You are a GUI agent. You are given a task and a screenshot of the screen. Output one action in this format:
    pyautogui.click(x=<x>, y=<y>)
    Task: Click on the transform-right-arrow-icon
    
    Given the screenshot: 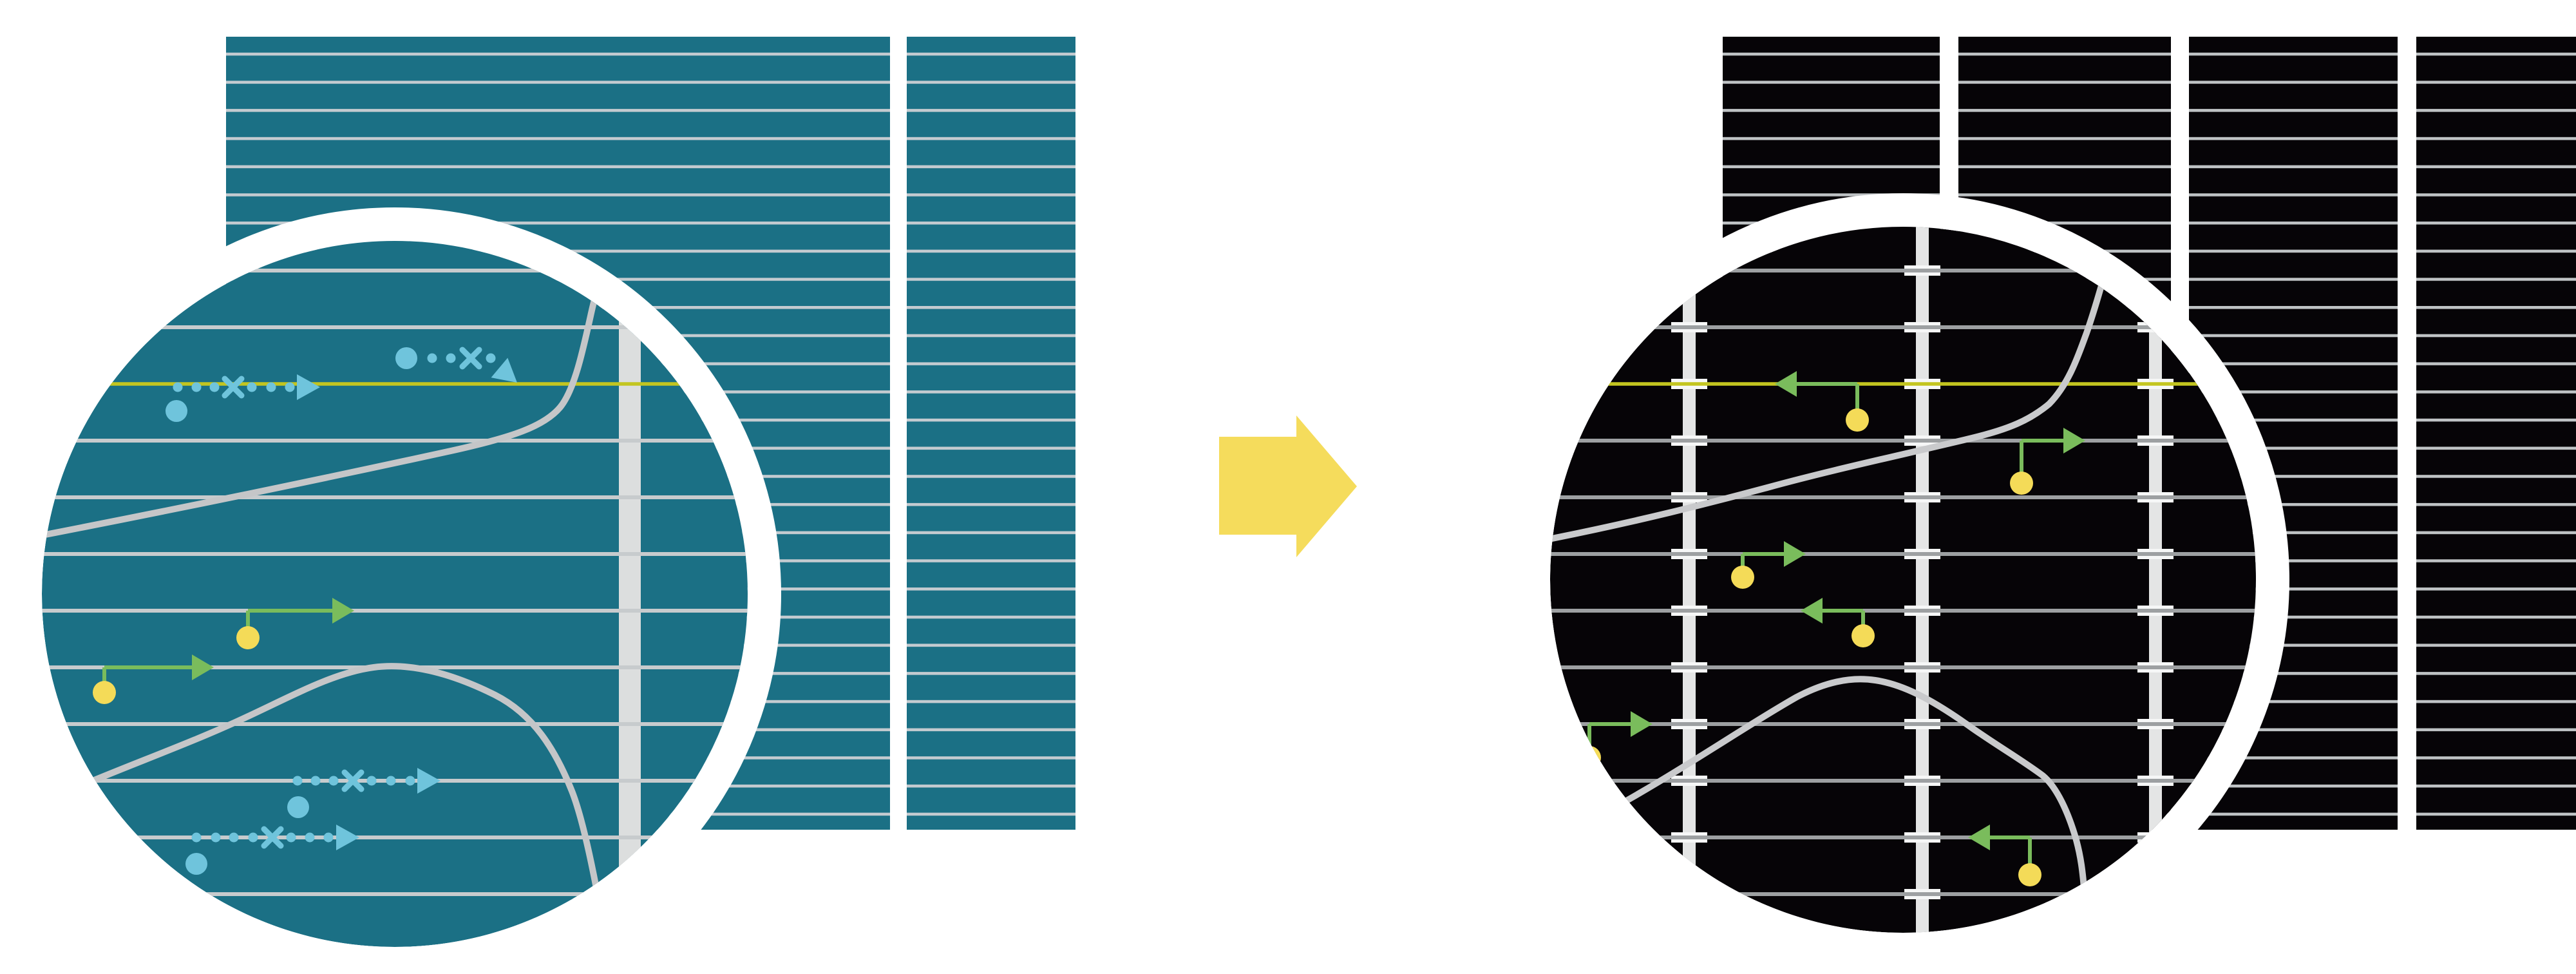 What is the action you would take?
    pyautogui.click(x=1288, y=486)
    